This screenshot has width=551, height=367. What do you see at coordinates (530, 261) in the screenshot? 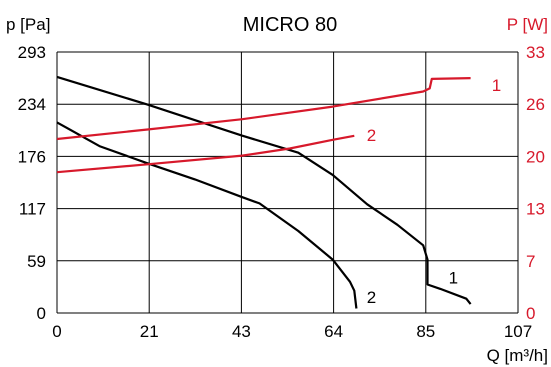
I see `y-right-tick-label: 7` at bounding box center [530, 261].